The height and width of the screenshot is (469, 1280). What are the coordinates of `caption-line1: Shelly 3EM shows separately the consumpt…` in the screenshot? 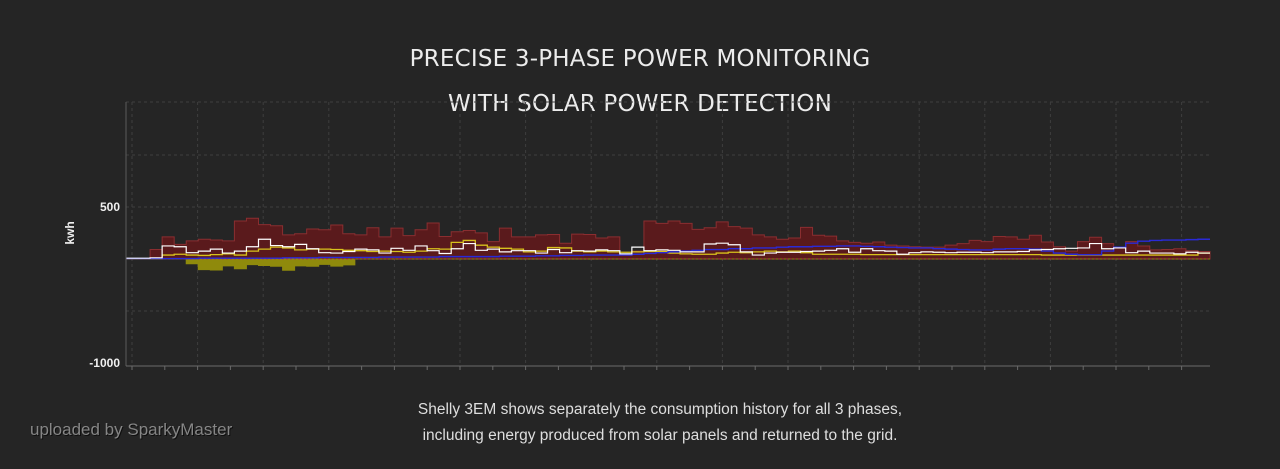 It's located at (660, 409).